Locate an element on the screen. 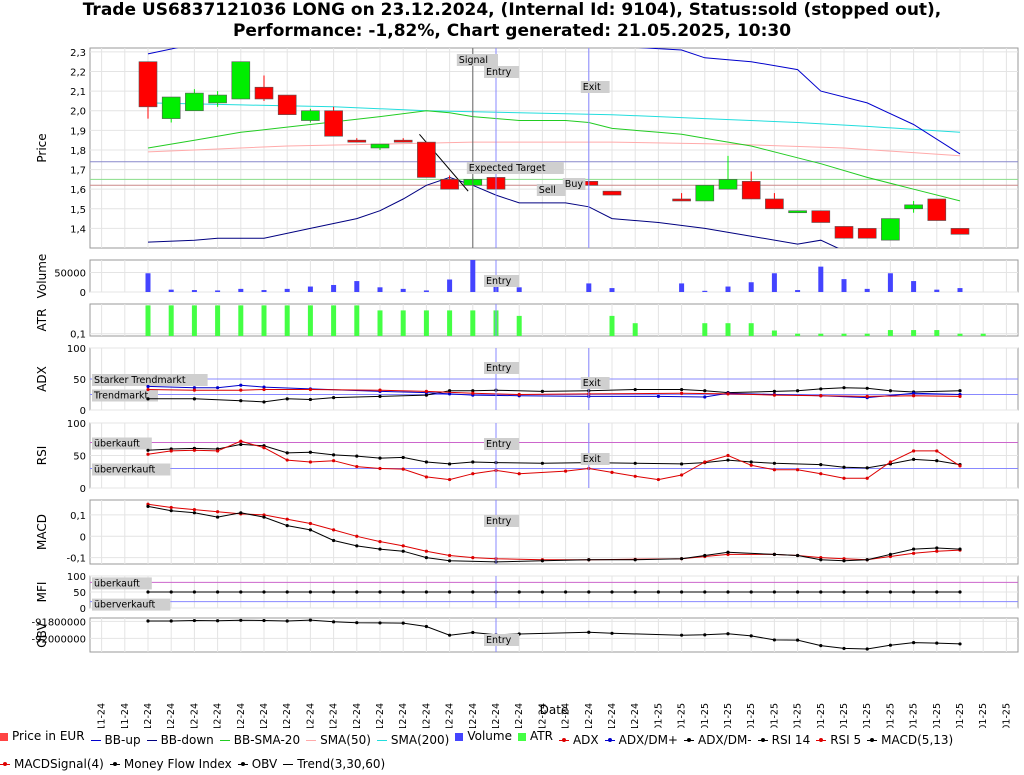 This screenshot has width=1024, height=775. legend-item: SMA(200) is located at coordinates (413, 740).